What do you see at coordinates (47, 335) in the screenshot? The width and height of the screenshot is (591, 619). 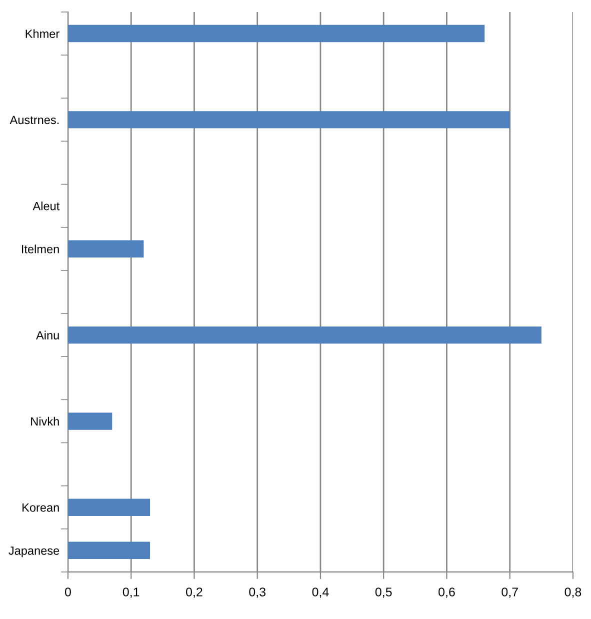 I see `y-tick-label: Ainu` at bounding box center [47, 335].